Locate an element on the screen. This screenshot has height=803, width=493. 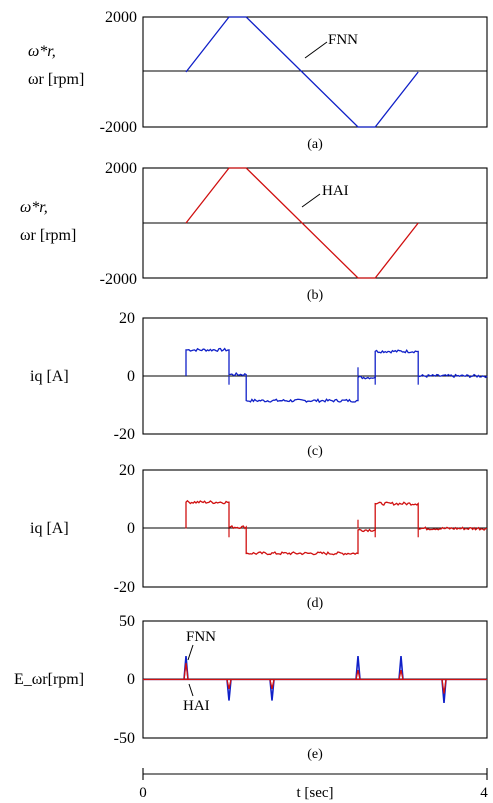
ytick-b-bottom: -2000 is located at coordinates (118, 279).